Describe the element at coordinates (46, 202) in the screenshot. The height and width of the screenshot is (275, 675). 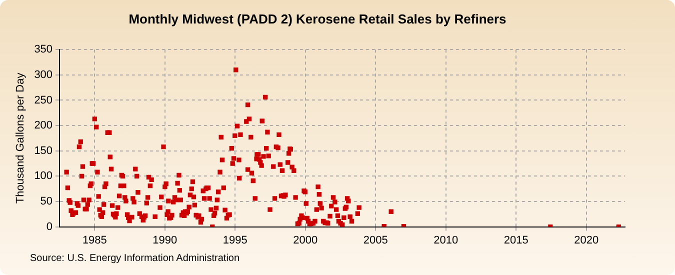
I see `y-tick-label: 50` at that location.